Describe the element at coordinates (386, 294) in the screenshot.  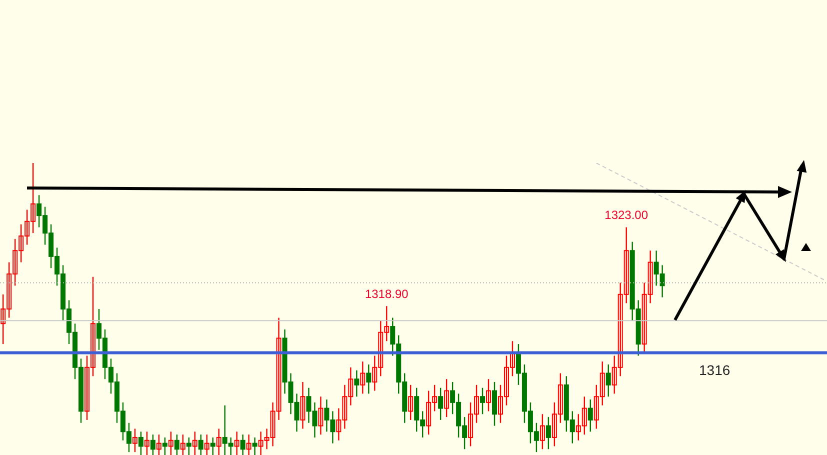
I see `annotation: 1318.90` at that location.